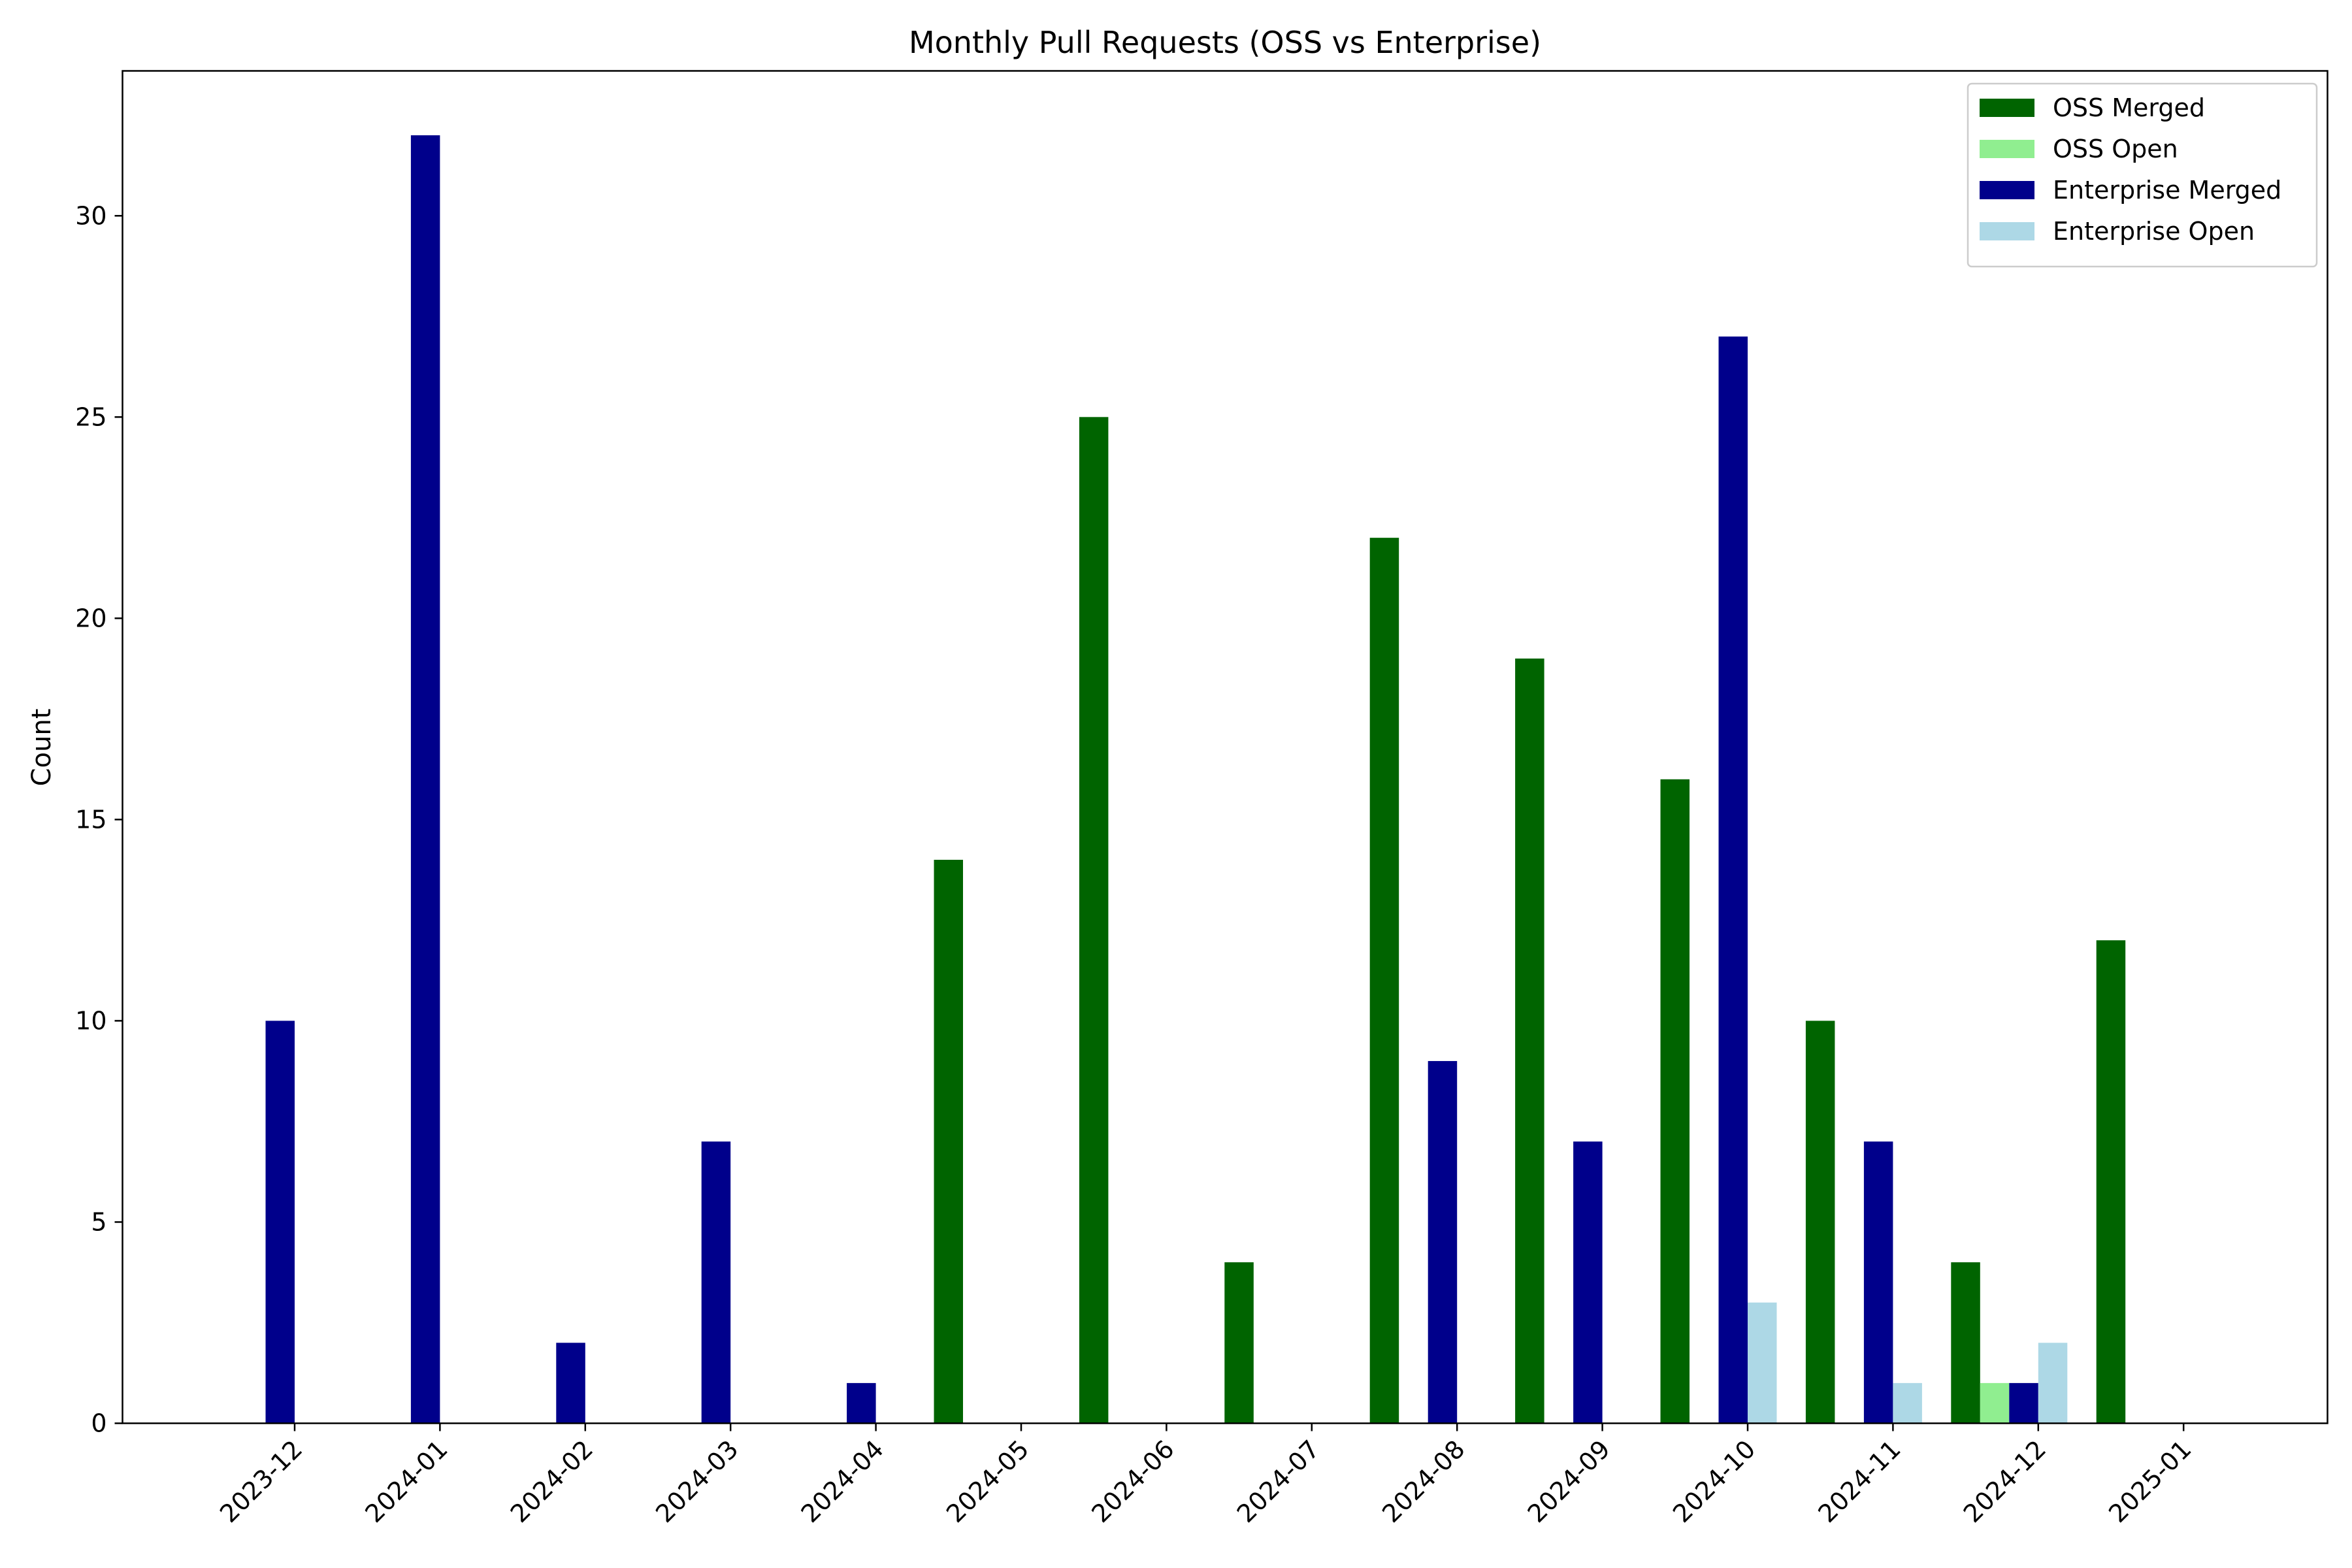 This screenshot has width=2352, height=1568. What do you see at coordinates (2007, 149) in the screenshot?
I see `legend-swatch-oss-open` at bounding box center [2007, 149].